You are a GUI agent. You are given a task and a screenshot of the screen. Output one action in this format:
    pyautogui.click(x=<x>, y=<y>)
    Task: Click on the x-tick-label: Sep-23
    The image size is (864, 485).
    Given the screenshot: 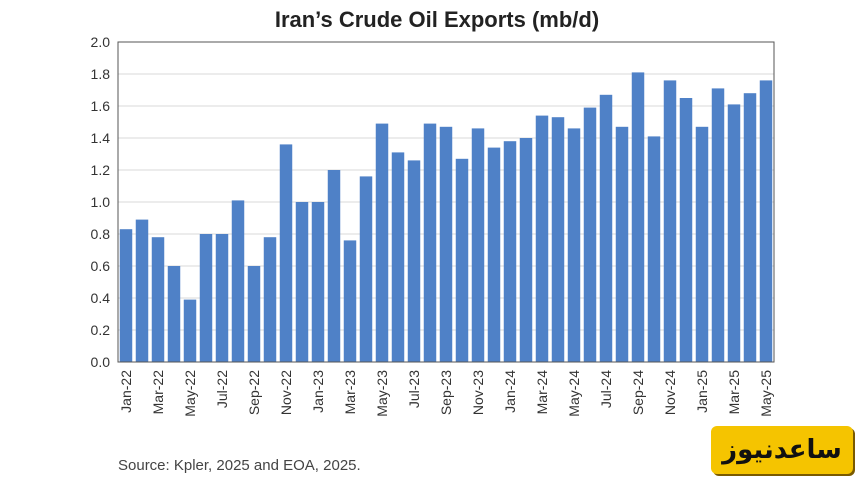 What is the action you would take?
    pyautogui.click(x=446, y=392)
    